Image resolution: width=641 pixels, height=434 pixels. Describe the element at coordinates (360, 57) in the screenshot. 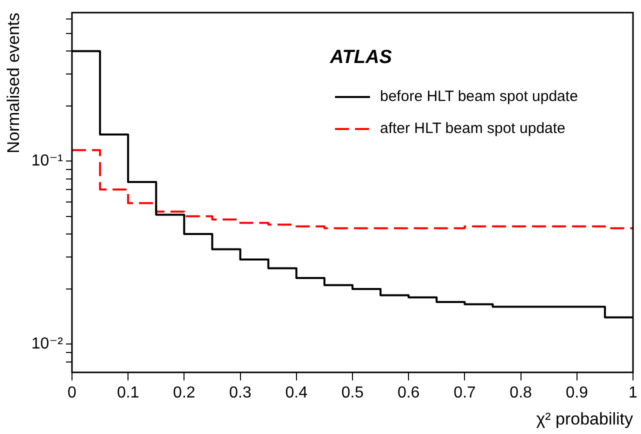

I see `annotation: ATLAS` at that location.